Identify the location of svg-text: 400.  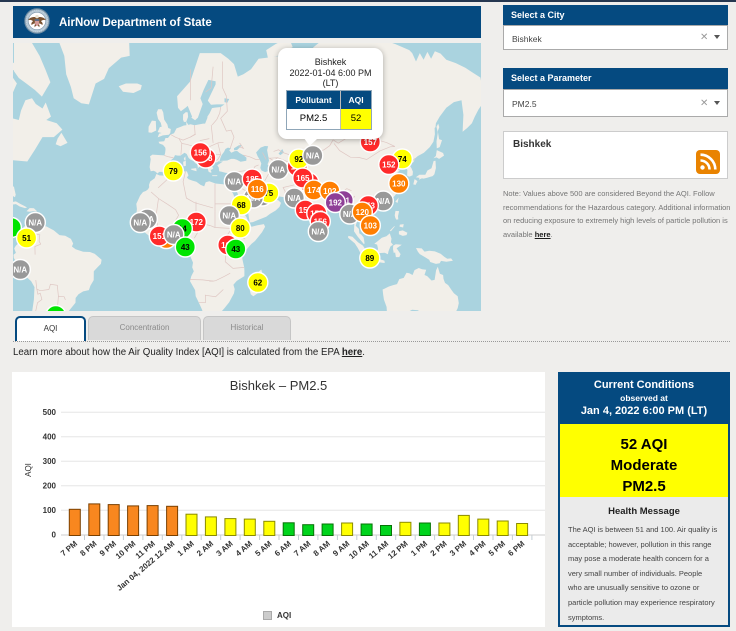
(50, 437).